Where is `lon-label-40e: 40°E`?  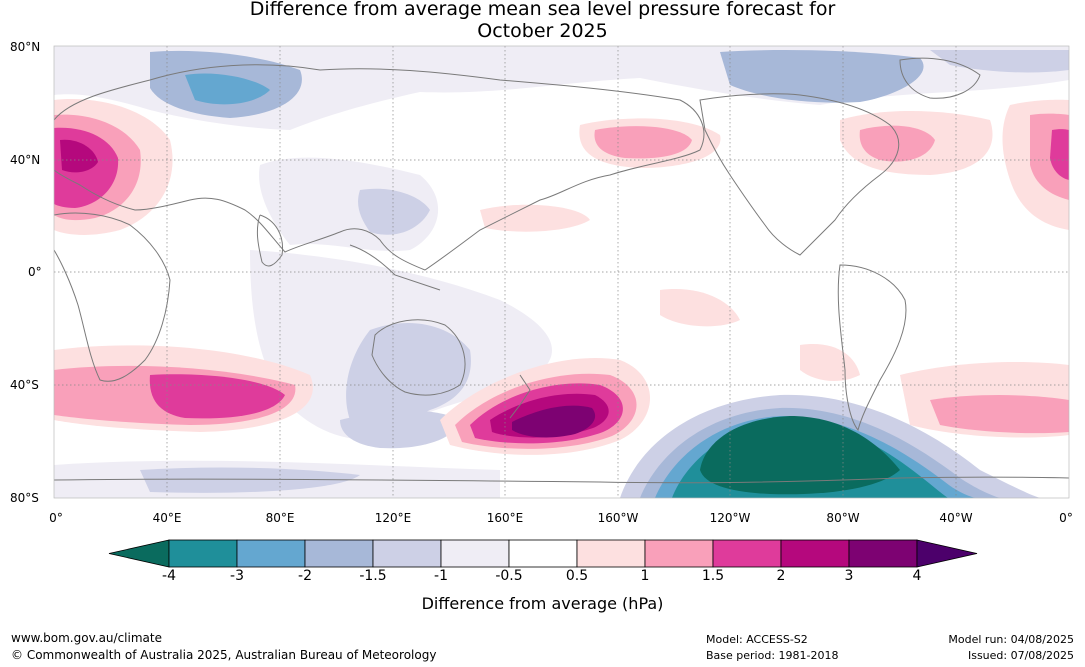 lon-label-40e: 40°E is located at coordinates (167, 518).